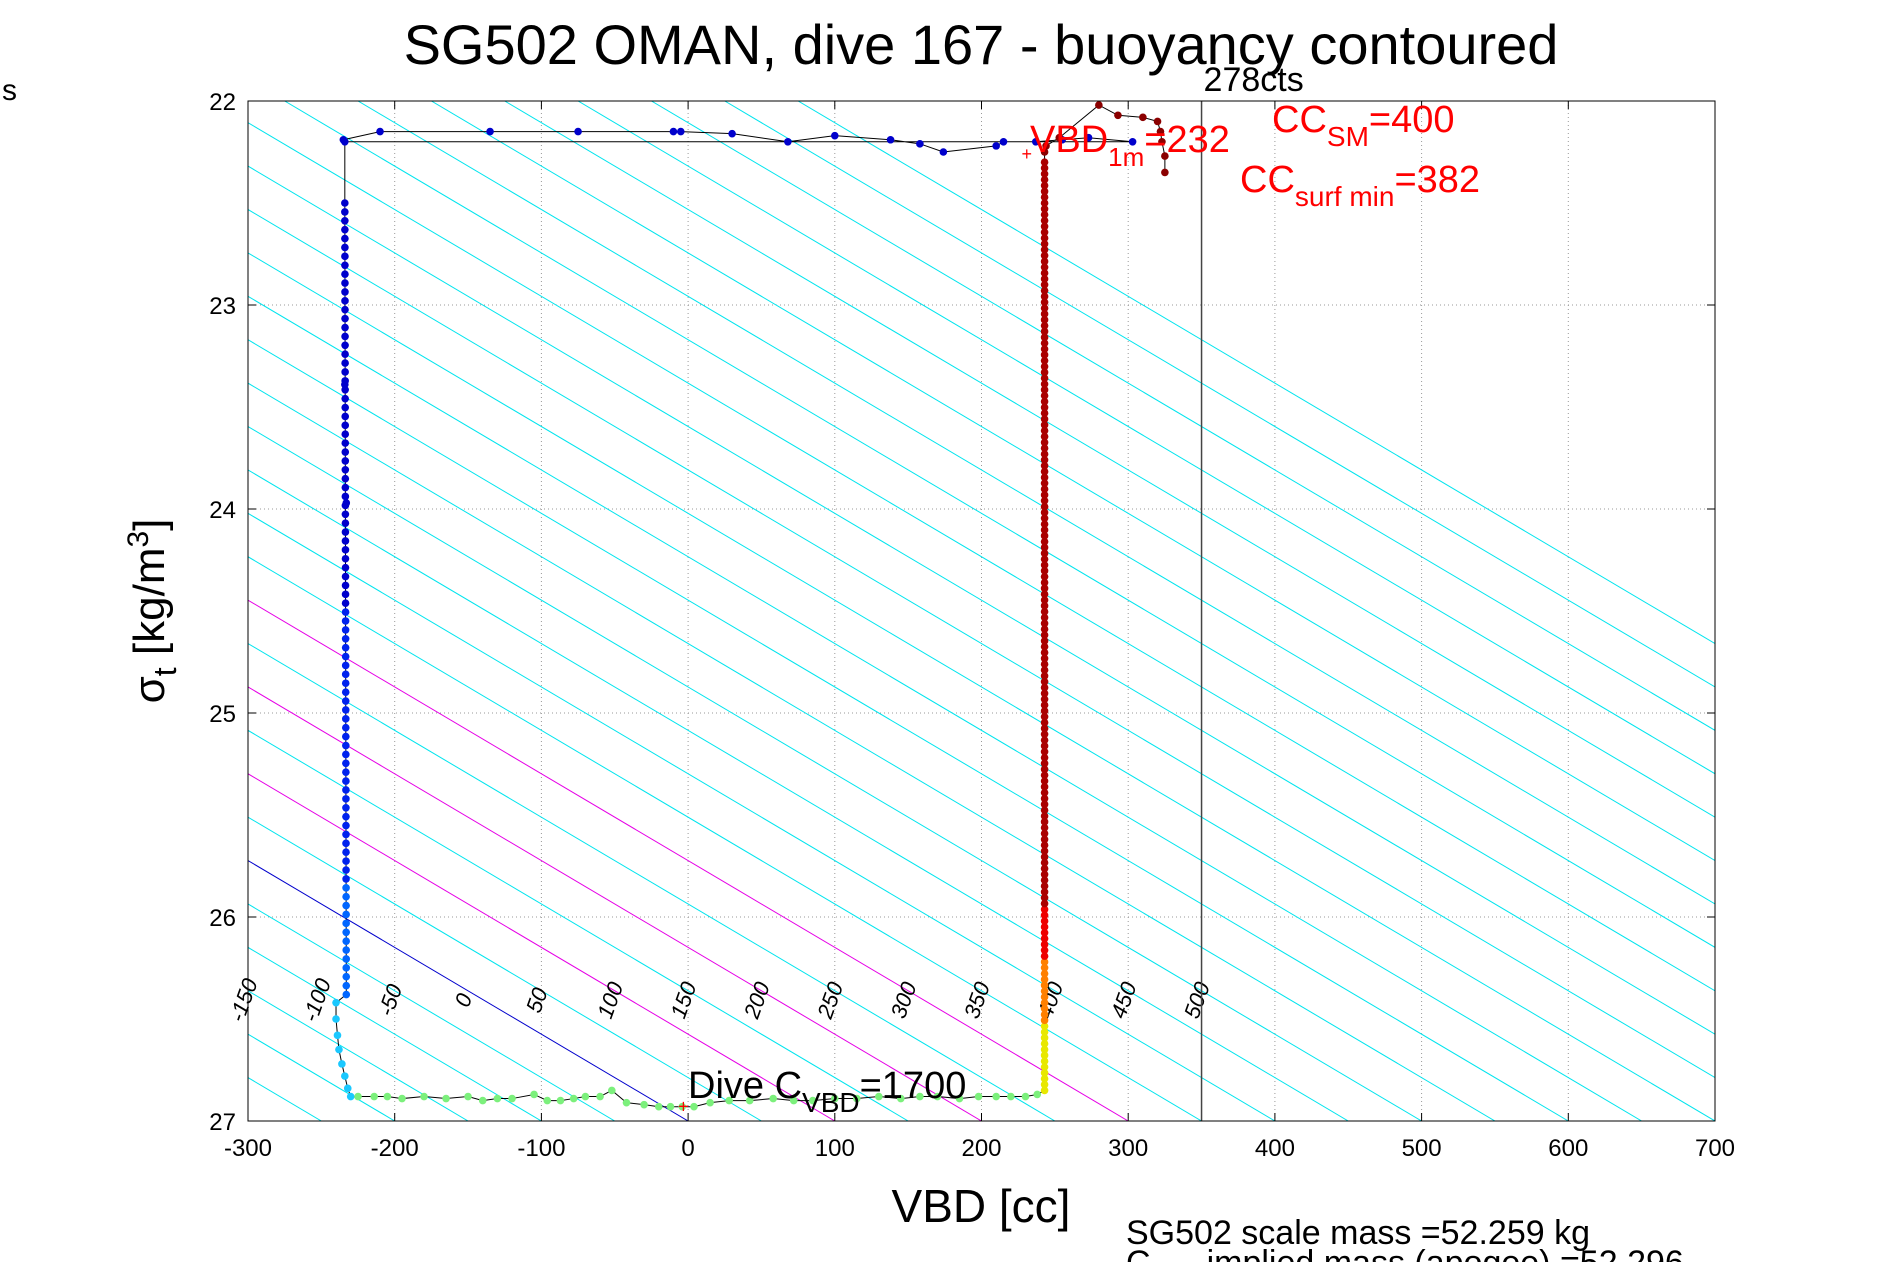  Describe the element at coordinates (1445, 1253) in the screenshot. I see `implied-mass-rest: implied mass (apogee) =52.296` at that location.